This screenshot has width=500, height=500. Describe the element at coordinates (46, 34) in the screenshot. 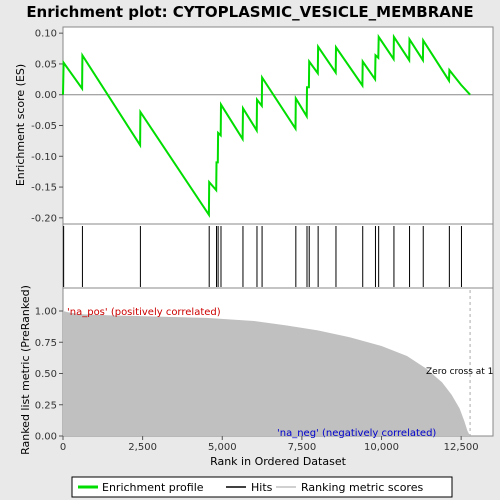

I see `es-y-tick-label: 0.10` at that location.